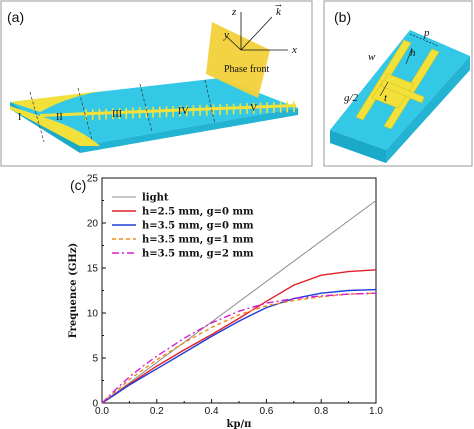 The image size is (474, 429). Describe the element at coordinates (234, 12) in the screenshot. I see `z-axis-label: z` at that location.